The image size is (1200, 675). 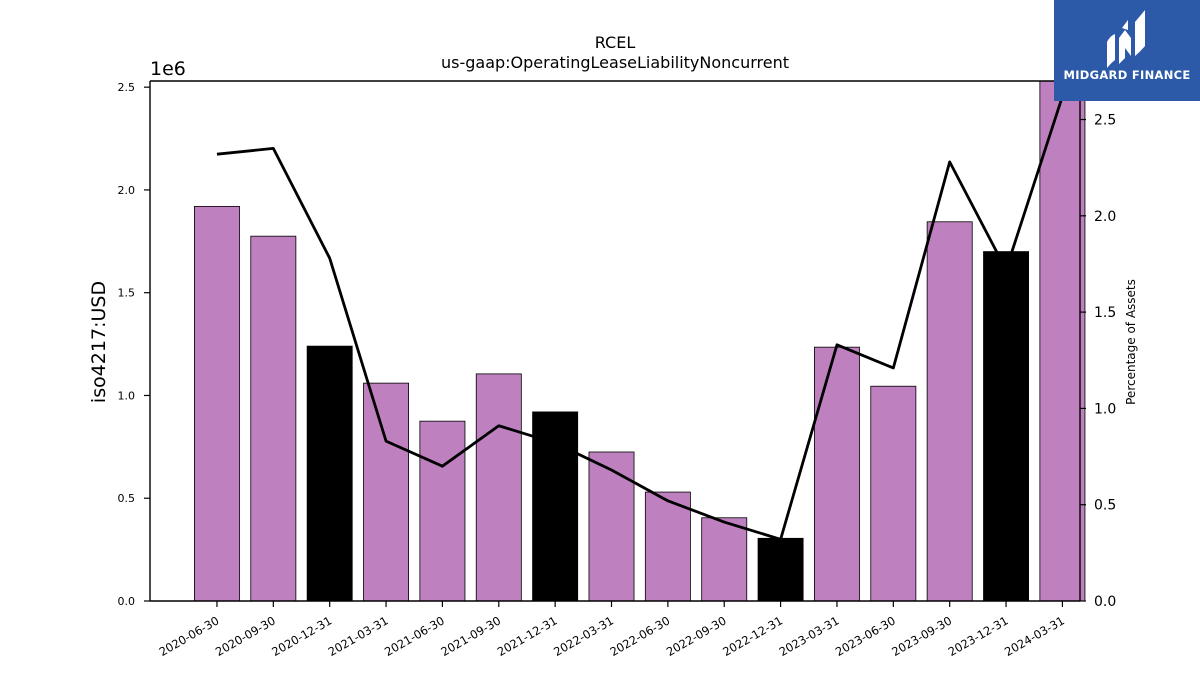 What do you see at coordinates (752, 636) in the screenshot?
I see `x-tick-label: 2022-12-31` at bounding box center [752, 636].